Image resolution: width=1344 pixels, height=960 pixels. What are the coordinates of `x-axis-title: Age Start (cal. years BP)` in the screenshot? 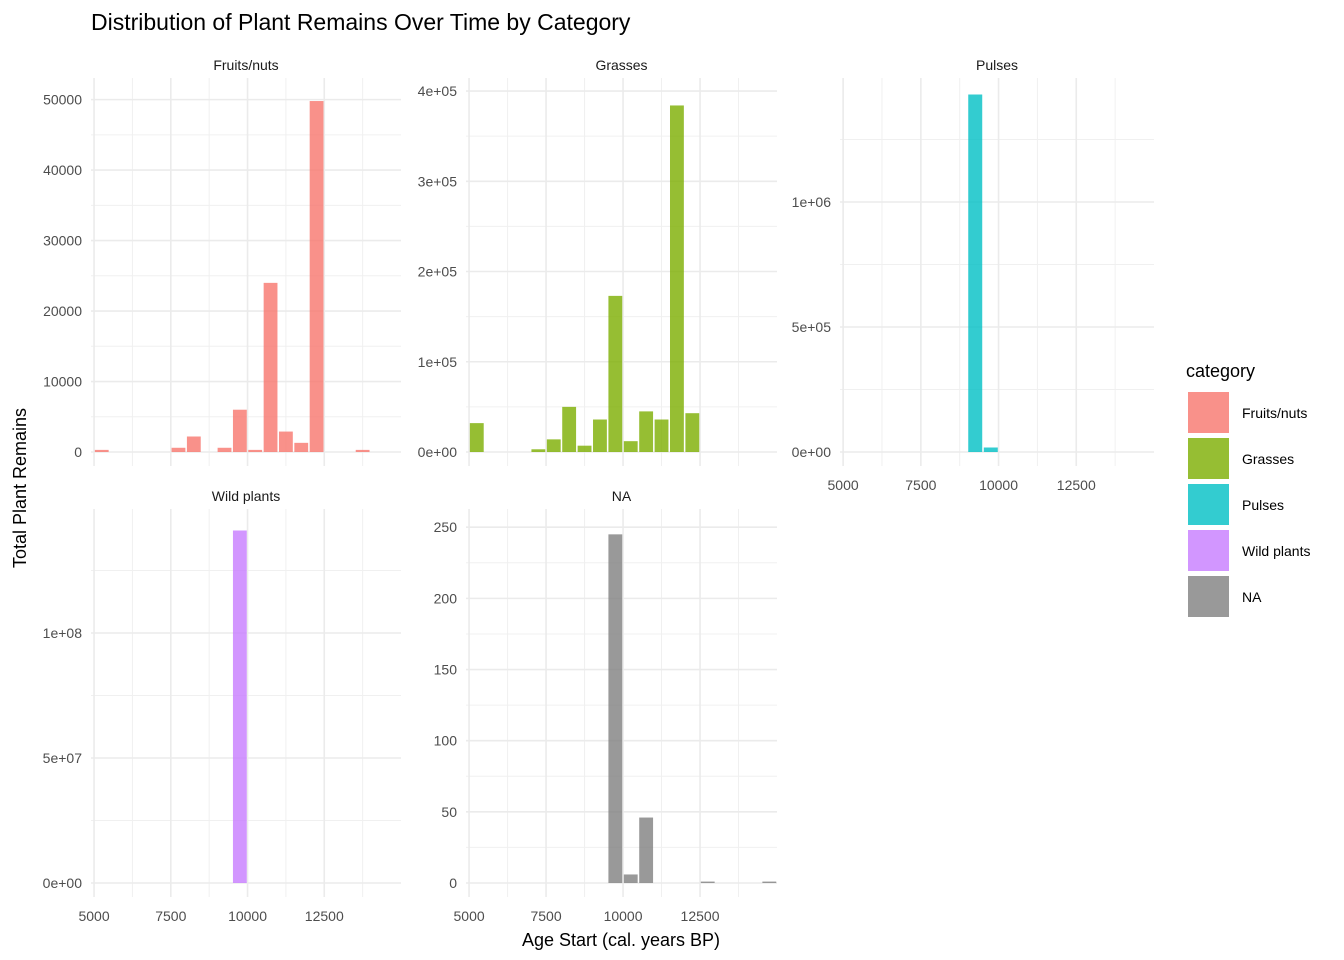 It's located at (621, 940).